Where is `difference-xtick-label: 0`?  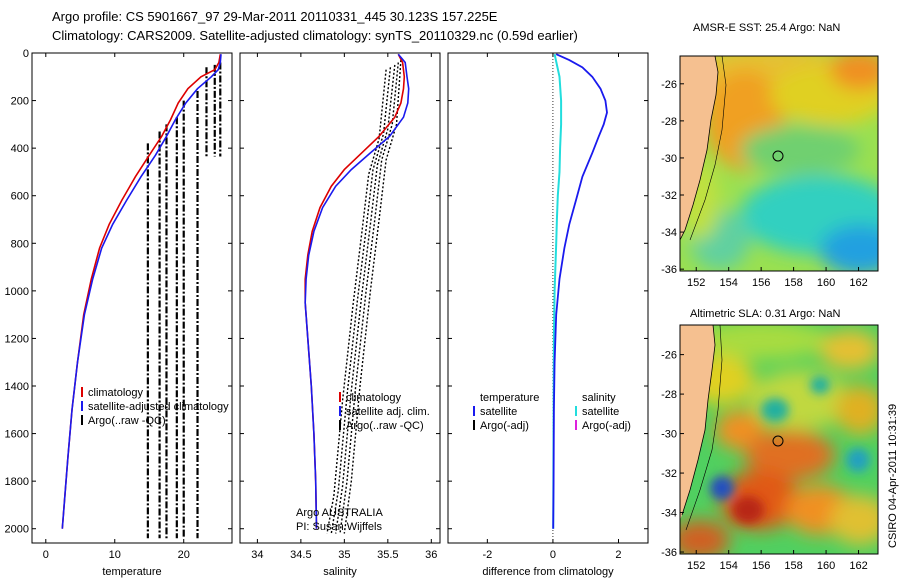 difference-xtick-label: 0 is located at coordinates (553, 555).